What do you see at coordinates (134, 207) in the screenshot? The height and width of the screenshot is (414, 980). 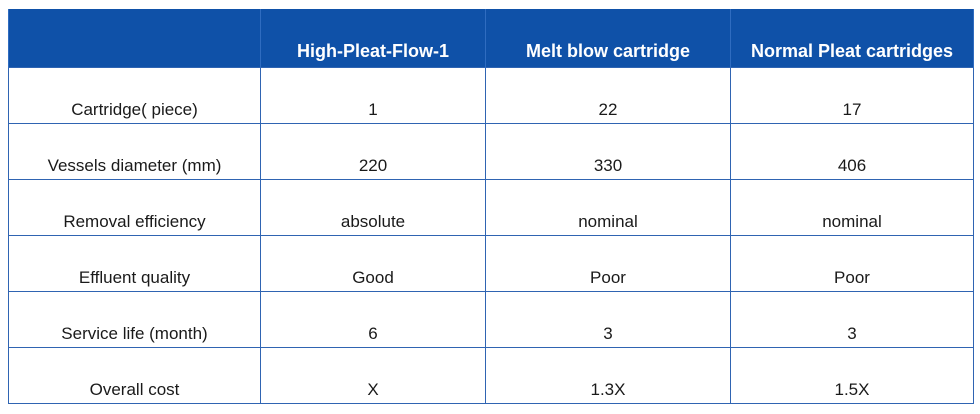 I see `row-label-cell: Removal efficiency` at bounding box center [134, 207].